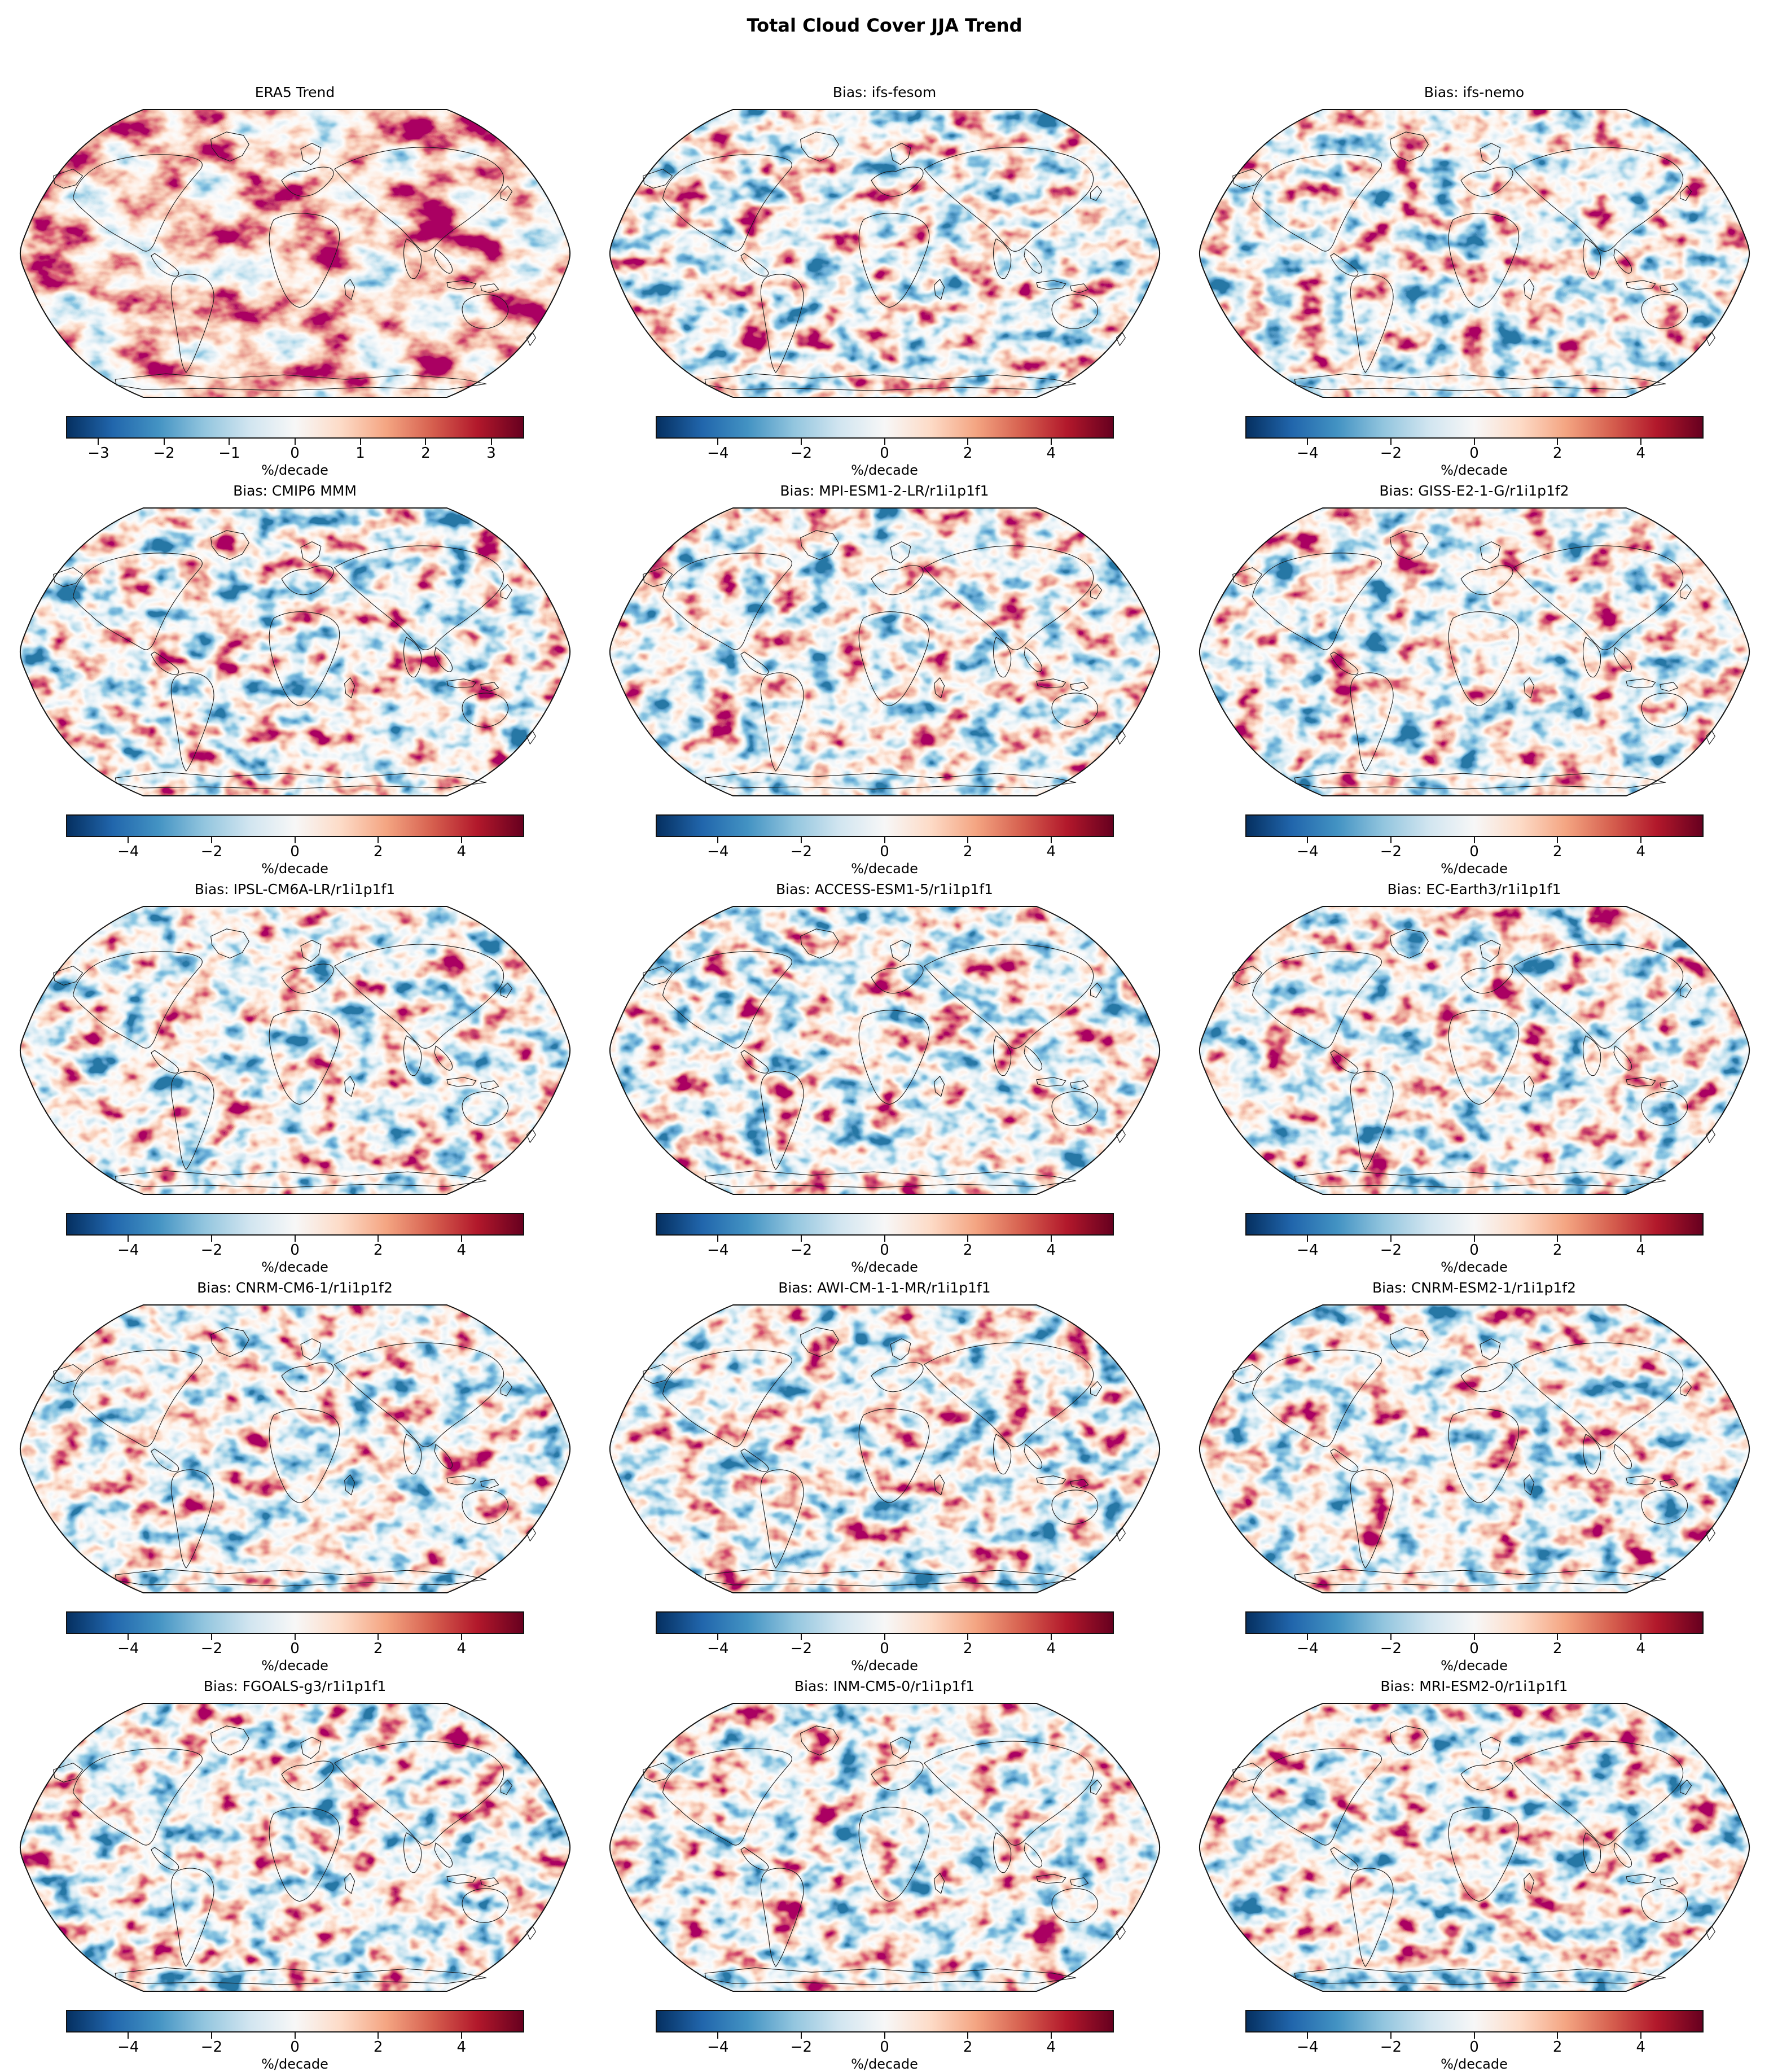  I want to click on colorbar-tick-label: −1, so click(229, 453).